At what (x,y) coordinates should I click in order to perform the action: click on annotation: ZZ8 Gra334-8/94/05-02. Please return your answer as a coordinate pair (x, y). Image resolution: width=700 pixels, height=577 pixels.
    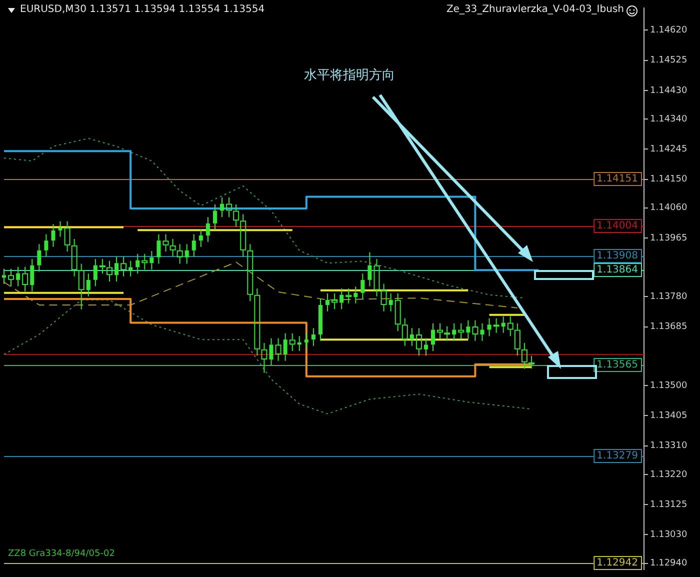
    Looking at the image, I should click on (61, 554).